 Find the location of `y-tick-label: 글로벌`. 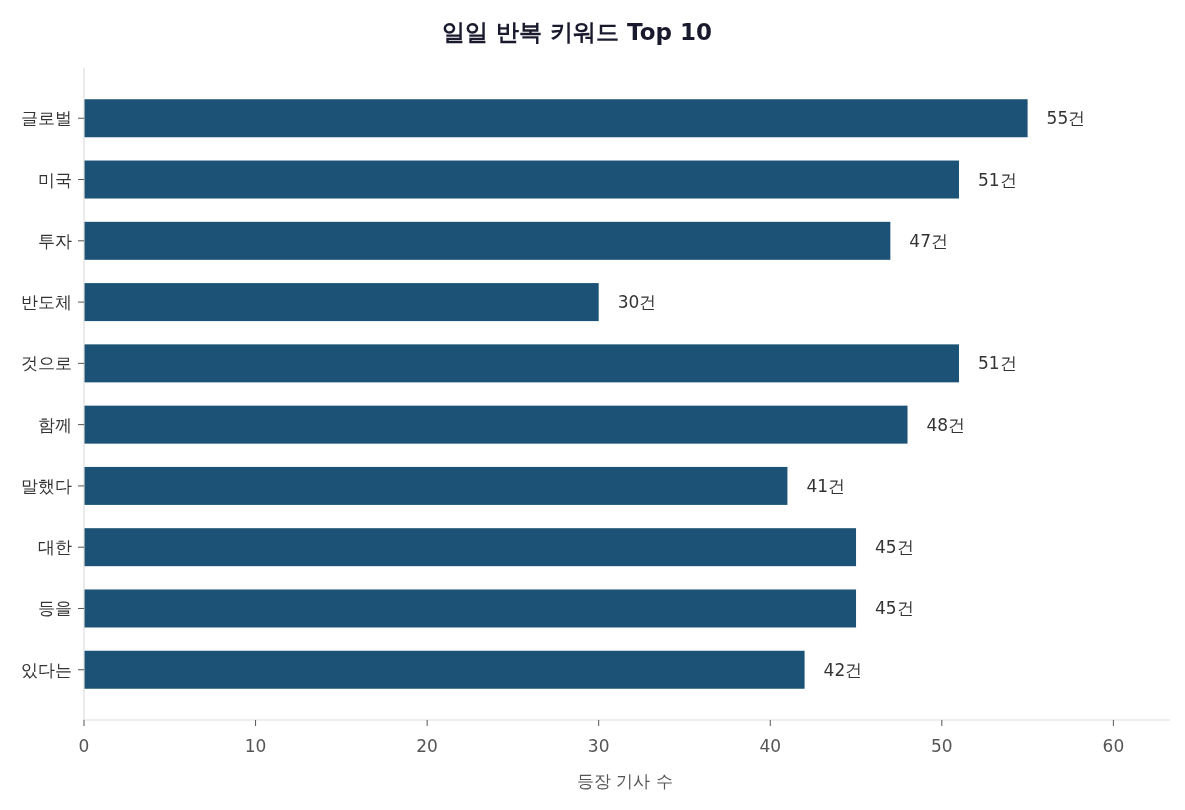

y-tick-label: 글로벌 is located at coordinates (46, 118).